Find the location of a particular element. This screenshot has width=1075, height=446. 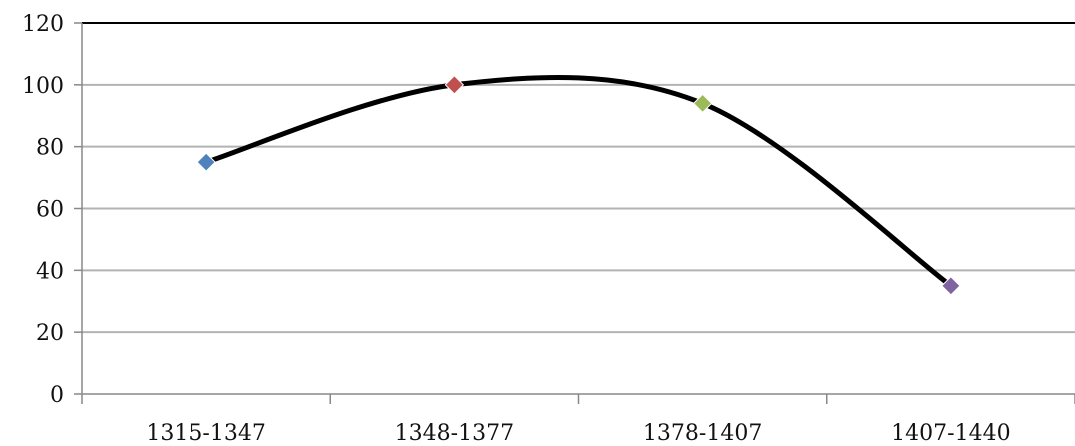

y-tick-label: 0 is located at coordinates (57, 395).